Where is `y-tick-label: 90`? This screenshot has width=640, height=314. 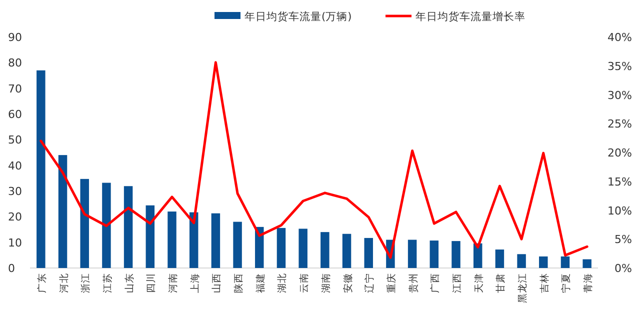 y-tick-label: 90 is located at coordinates (15, 37).